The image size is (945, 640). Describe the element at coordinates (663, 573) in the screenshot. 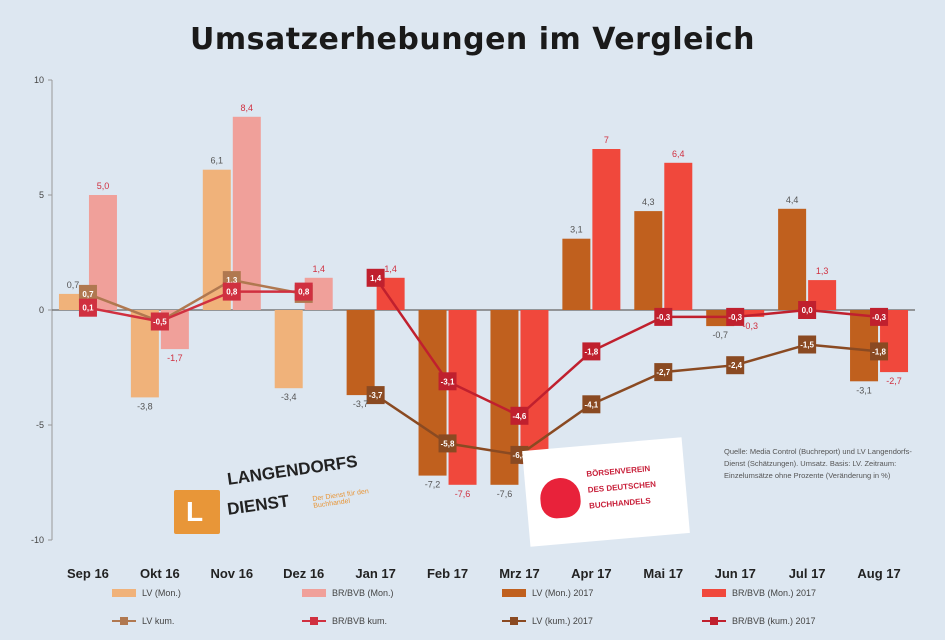

I see `x-tick-label-8: Mai 17` at that location.